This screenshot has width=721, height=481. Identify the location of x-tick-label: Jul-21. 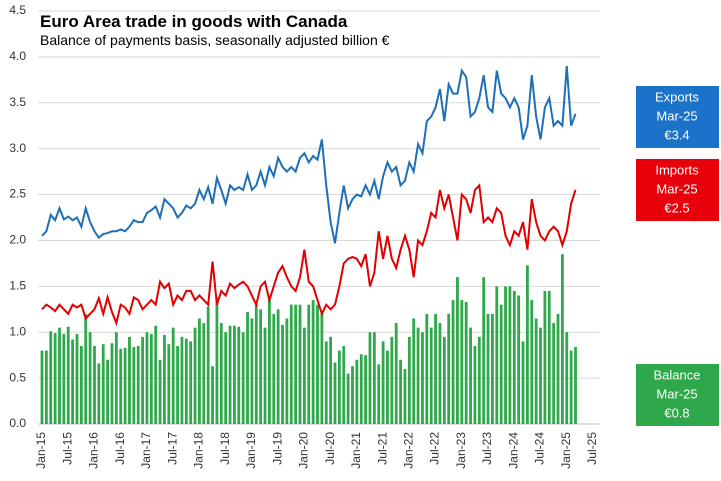
(382, 448).